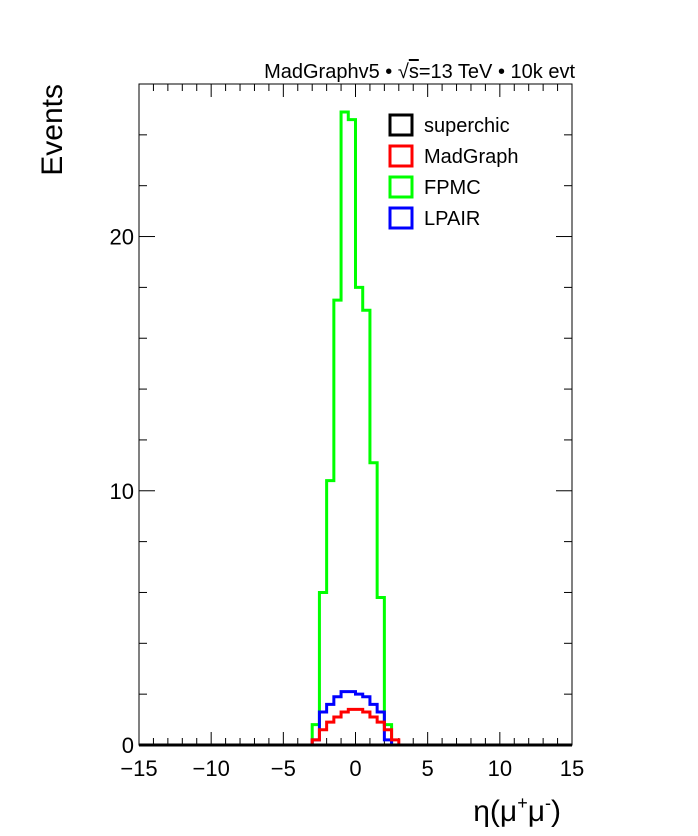  I want to click on legend-swatch-lpair, so click(401, 218).